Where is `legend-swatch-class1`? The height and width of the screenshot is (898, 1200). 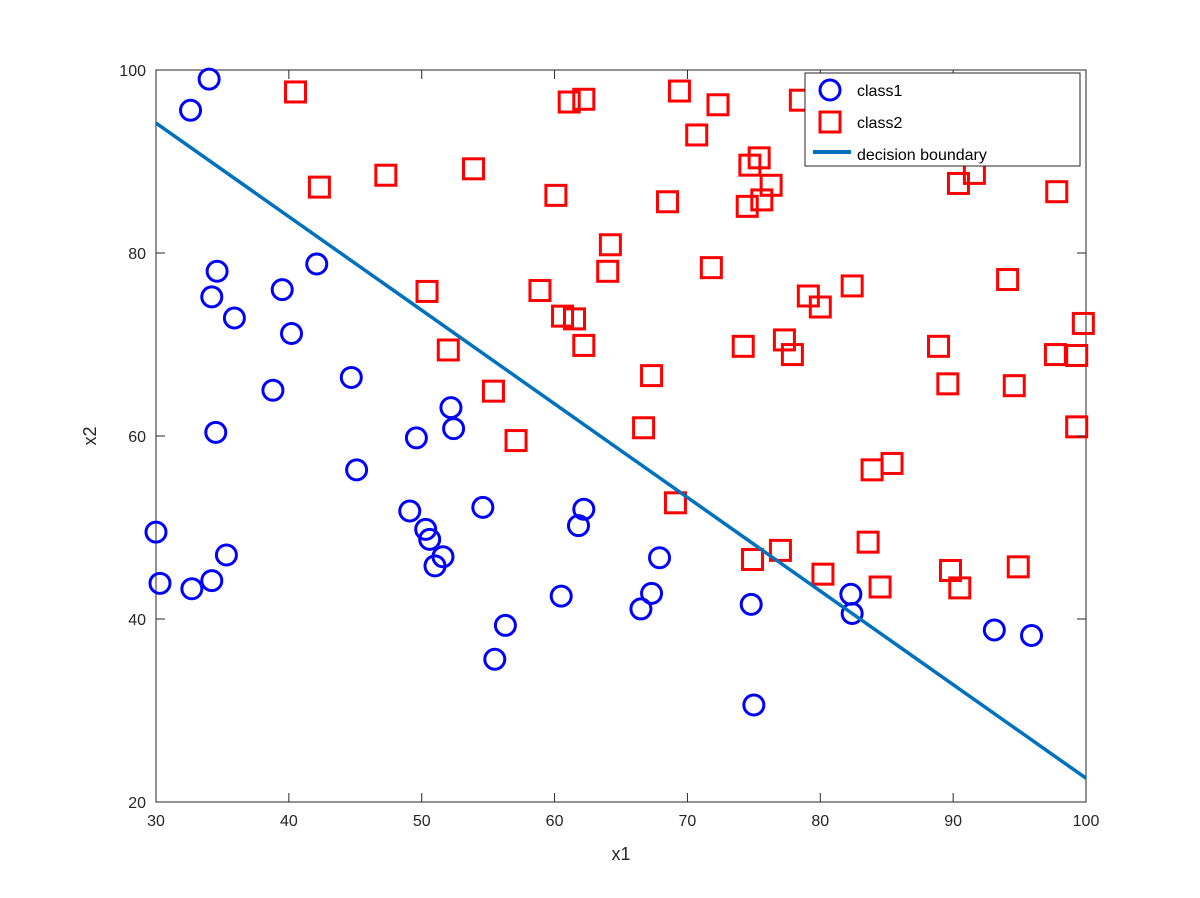 legend-swatch-class1 is located at coordinates (830, 90).